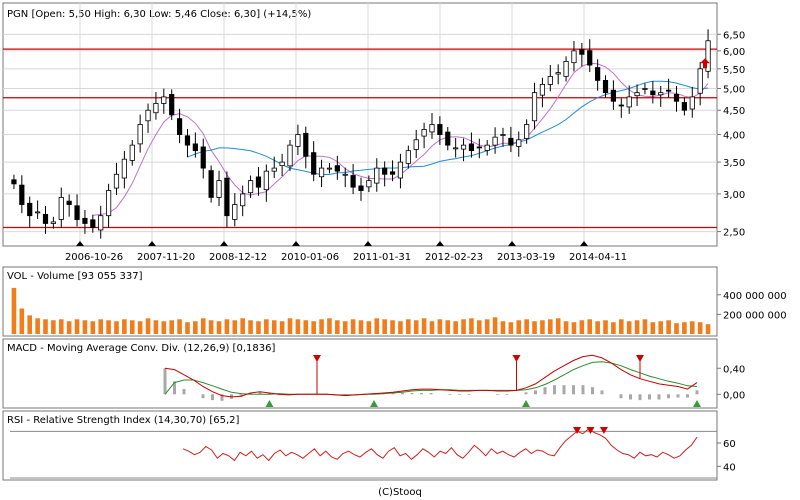 The height and width of the screenshot is (500, 800). What do you see at coordinates (705, 63) in the screenshot?
I see `up-arrow-icon` at bounding box center [705, 63].